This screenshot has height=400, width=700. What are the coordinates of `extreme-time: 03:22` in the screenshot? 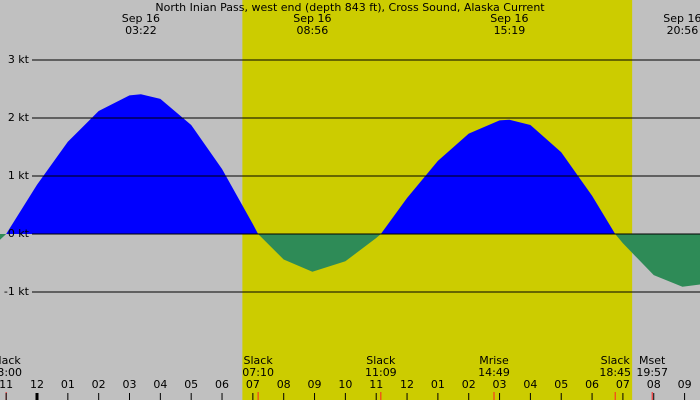 It's located at (141, 30).